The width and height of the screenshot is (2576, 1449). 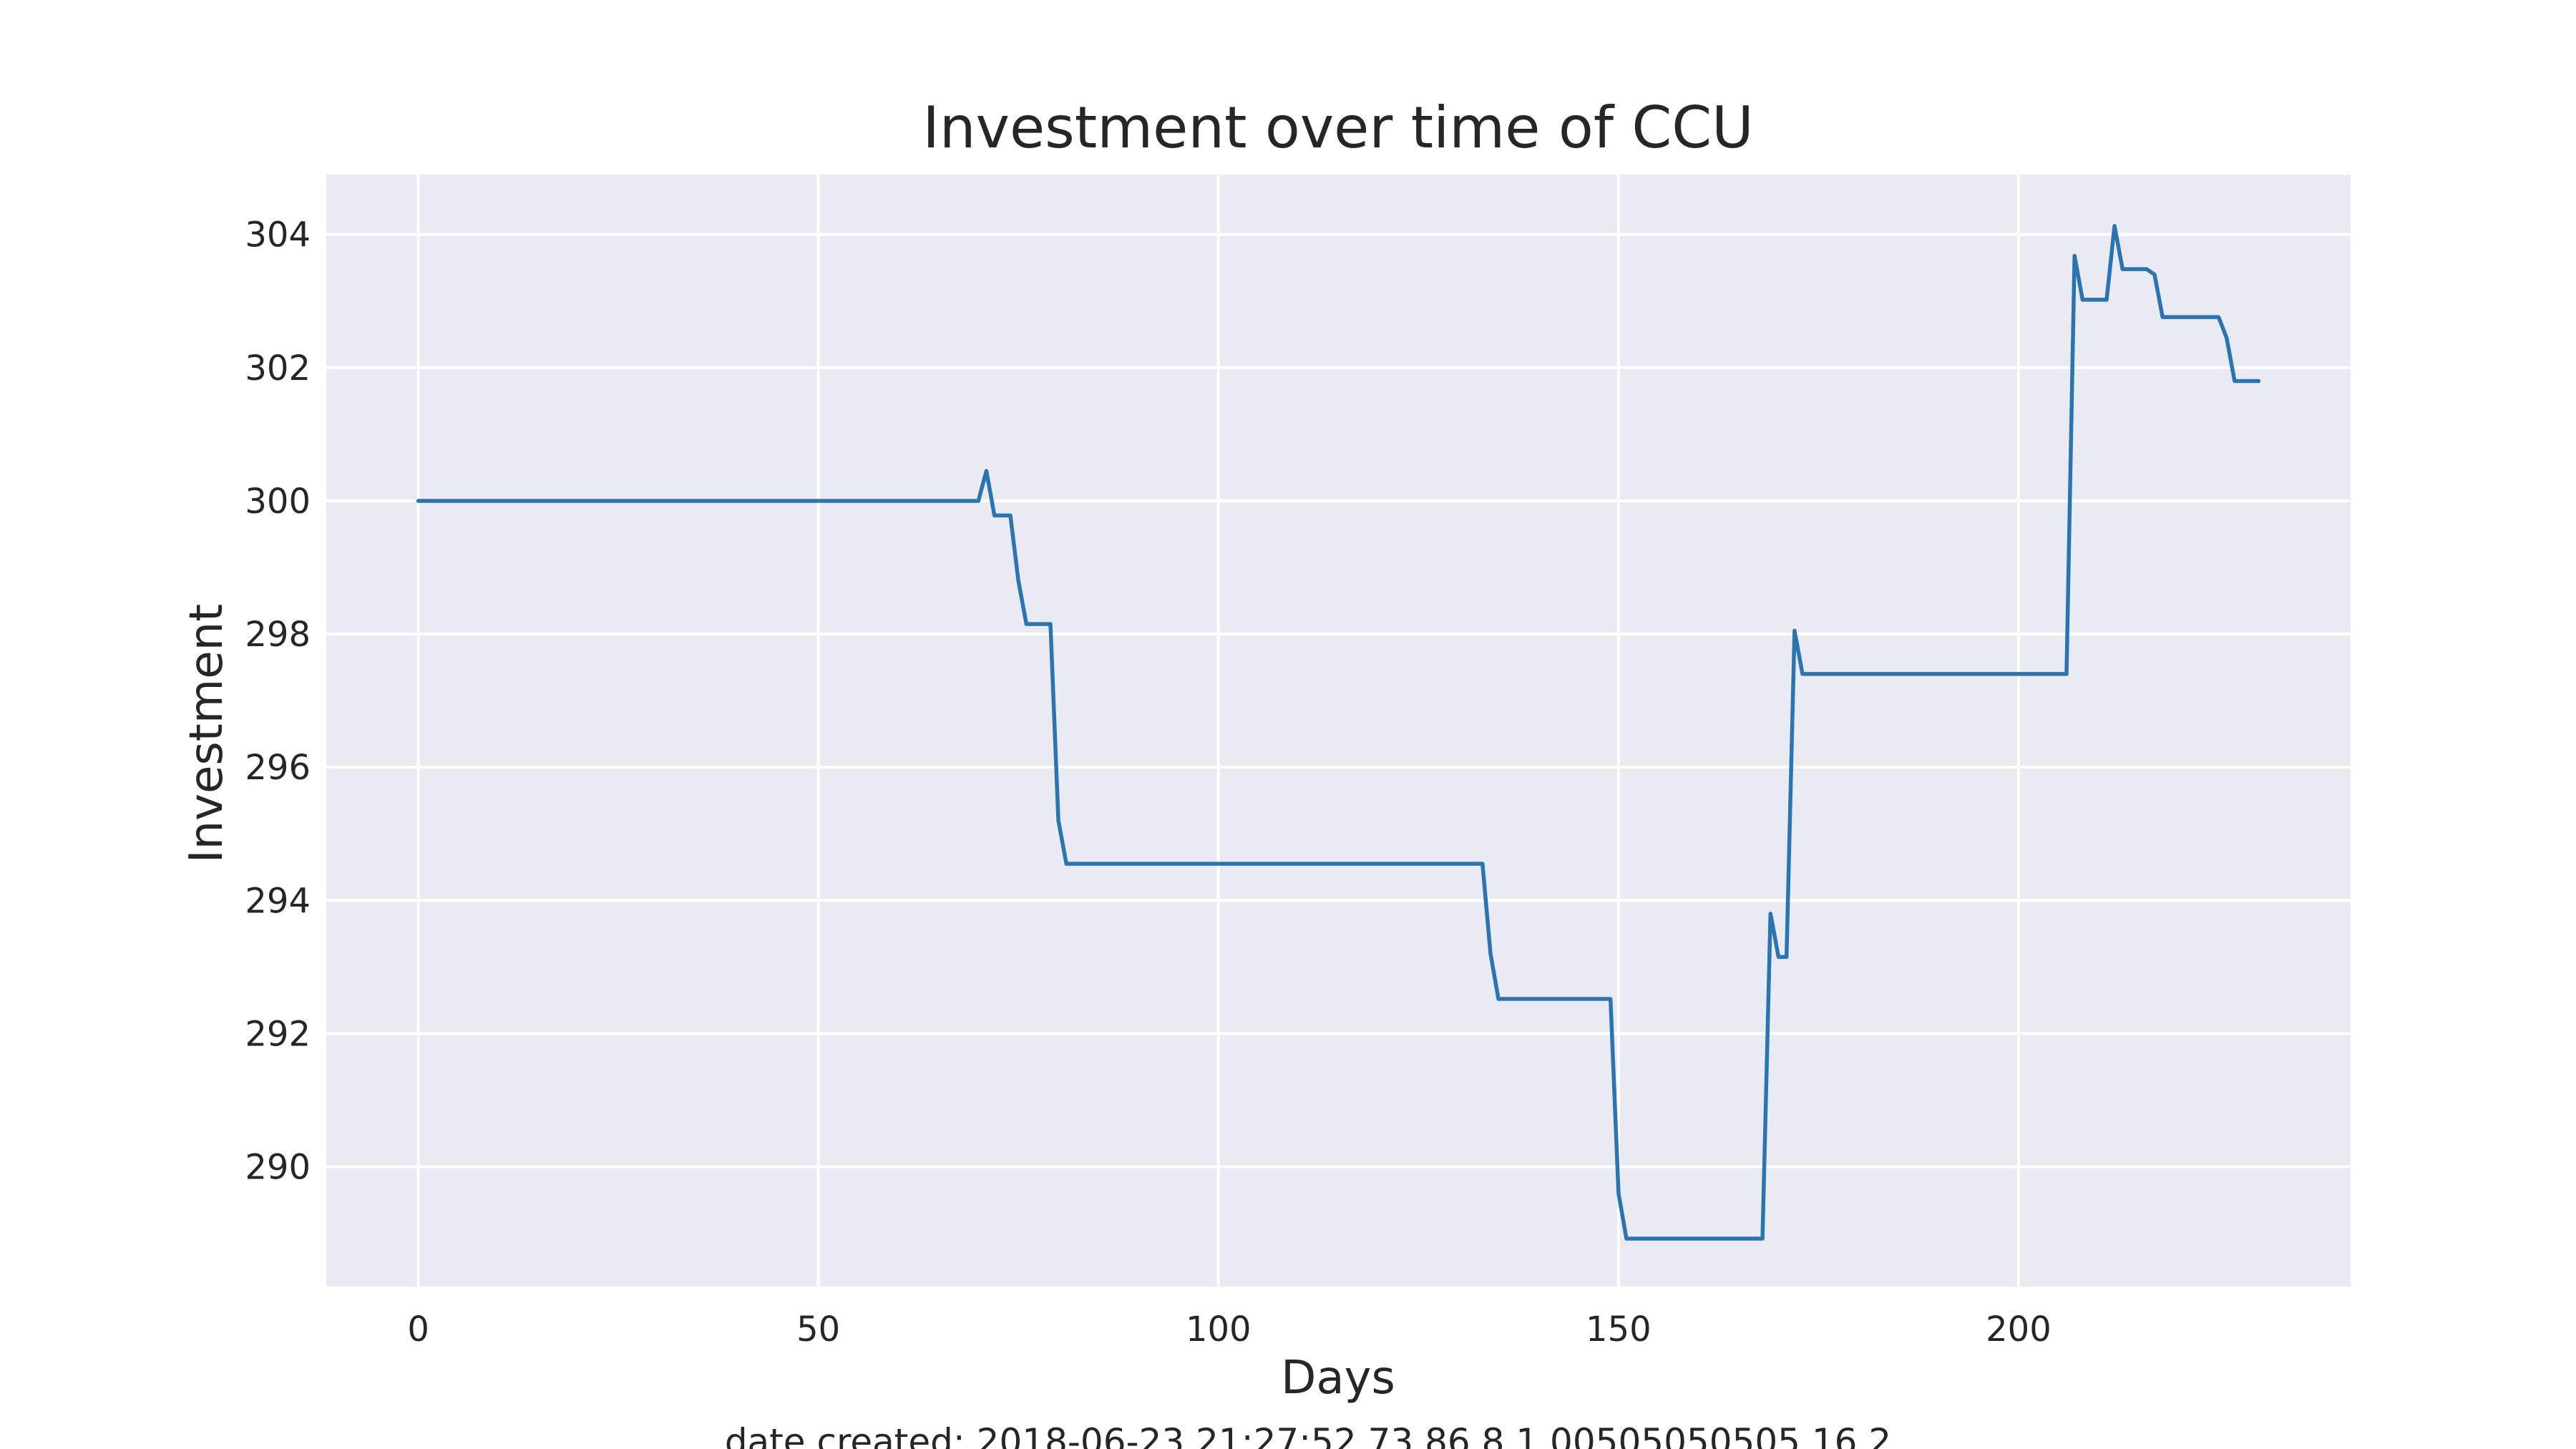 I want to click on y-tick-label: 292, so click(x=278, y=1034).